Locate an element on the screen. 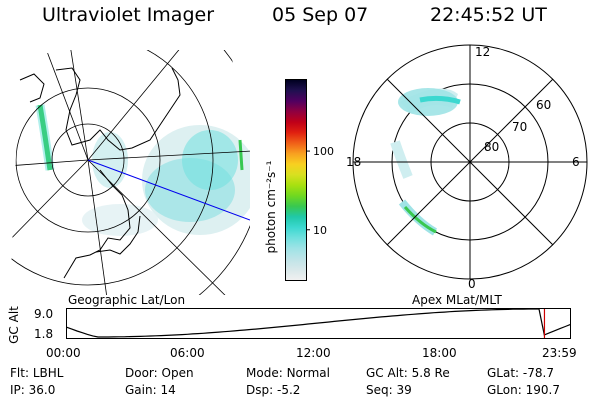 The image size is (600, 400). mlt-label-12: 12 is located at coordinates (482, 52).